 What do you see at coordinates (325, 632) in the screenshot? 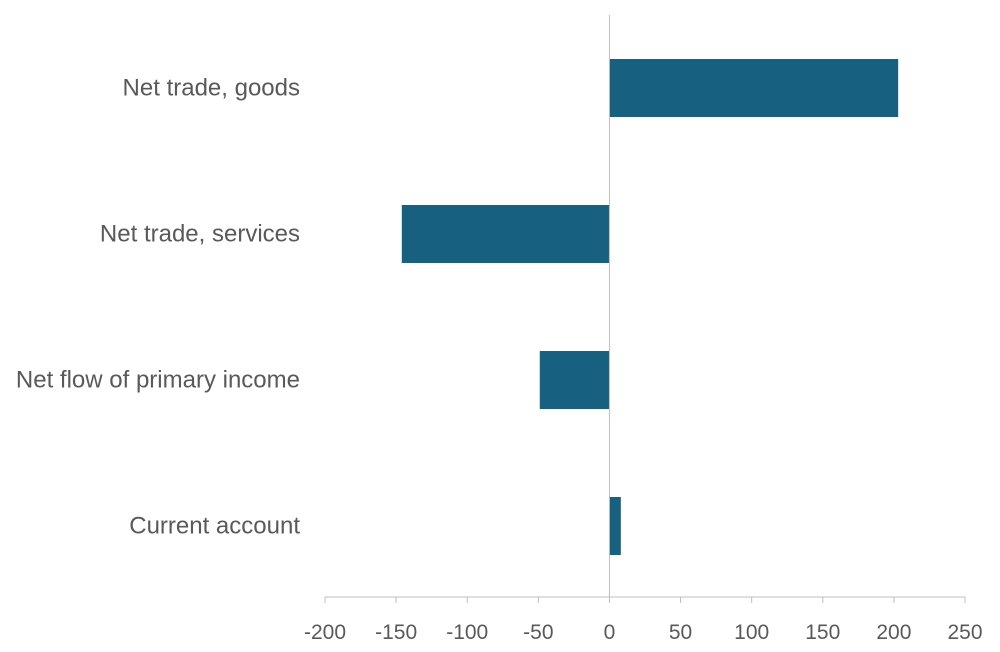
I see `x-tick-label: -200` at bounding box center [325, 632].